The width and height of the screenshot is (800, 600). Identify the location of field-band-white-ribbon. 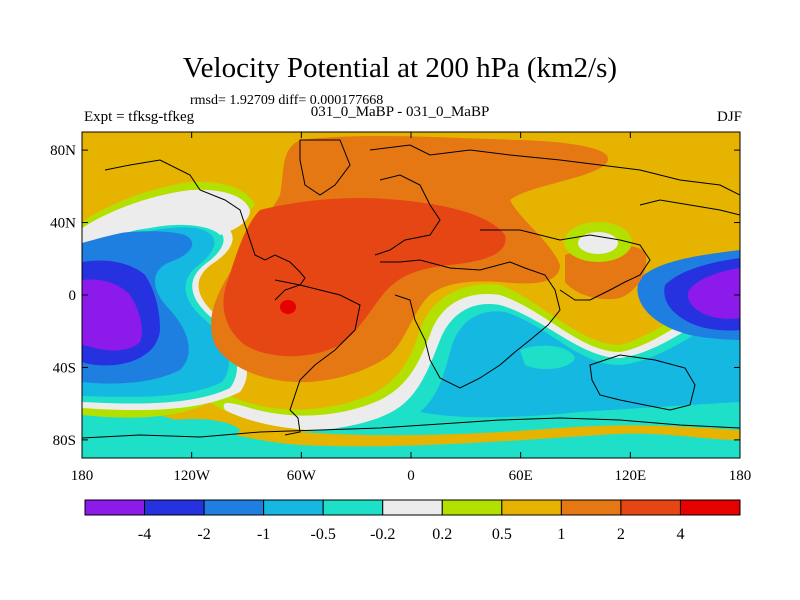
(166, 216).